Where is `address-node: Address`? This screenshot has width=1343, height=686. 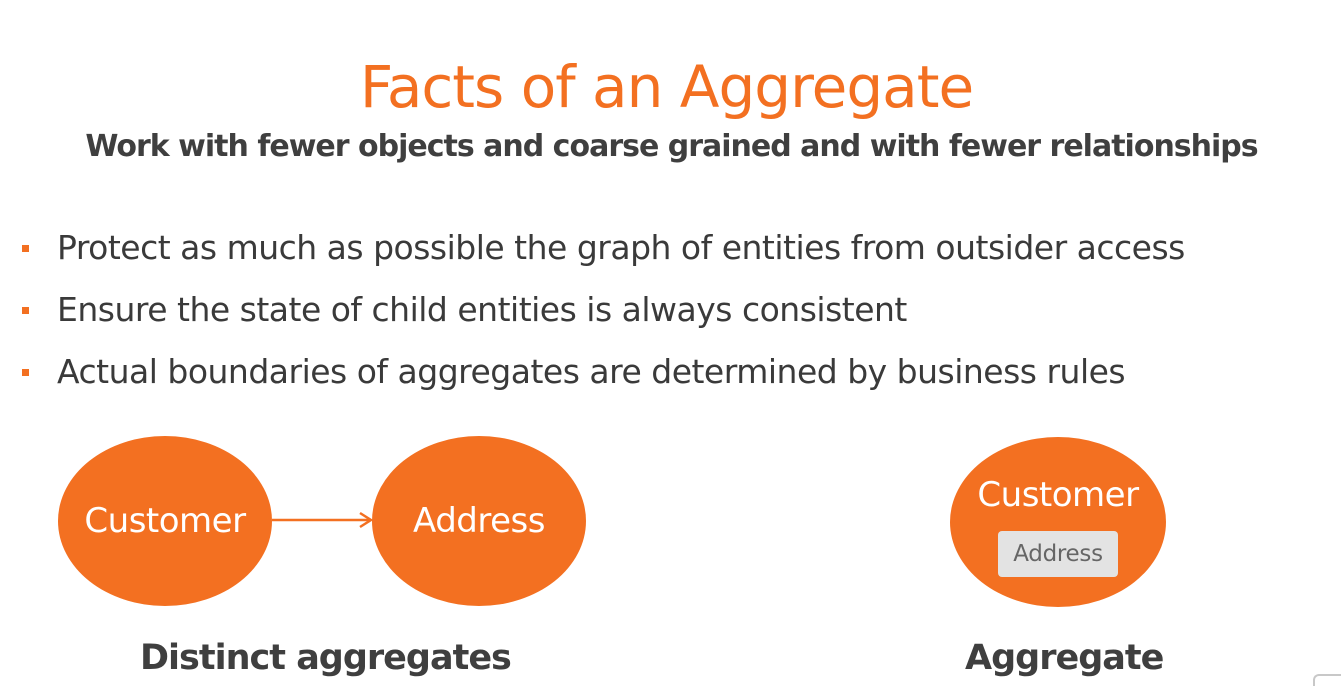
address-node: Address is located at coordinates (479, 521).